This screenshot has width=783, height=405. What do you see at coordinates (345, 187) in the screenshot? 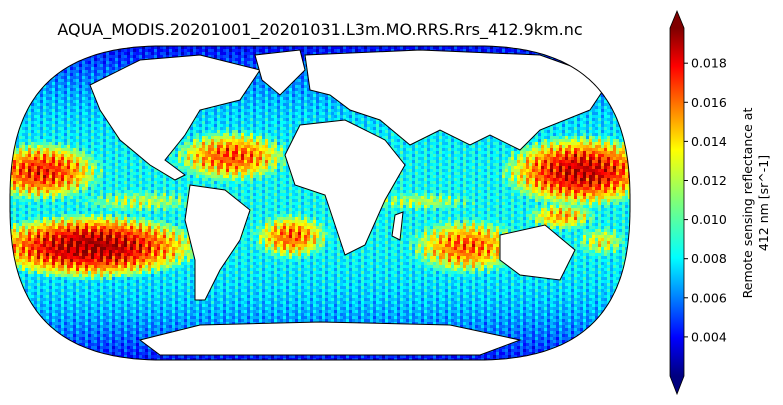
I see `land-africa` at bounding box center [345, 187].